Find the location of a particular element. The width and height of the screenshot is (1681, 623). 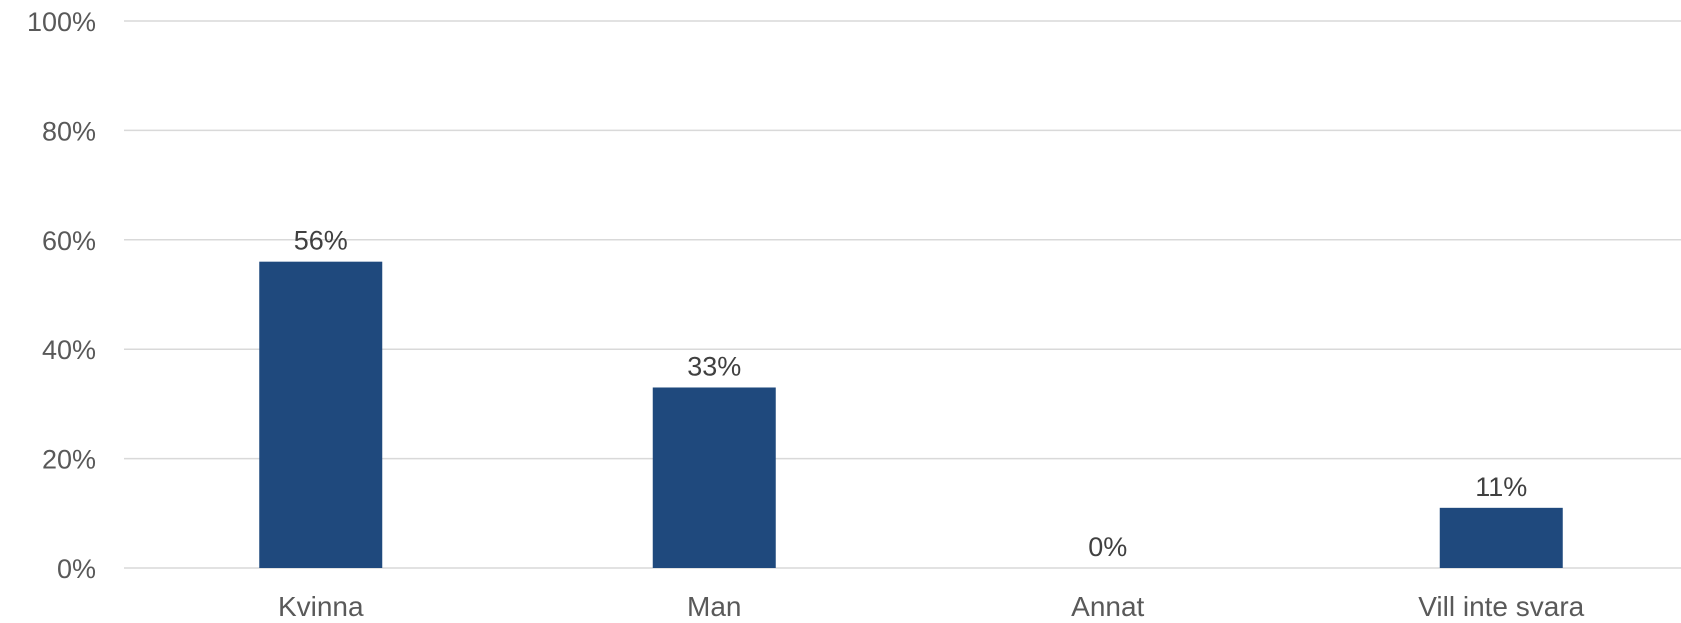

y-tick-label: 60% is located at coordinates (69, 241).